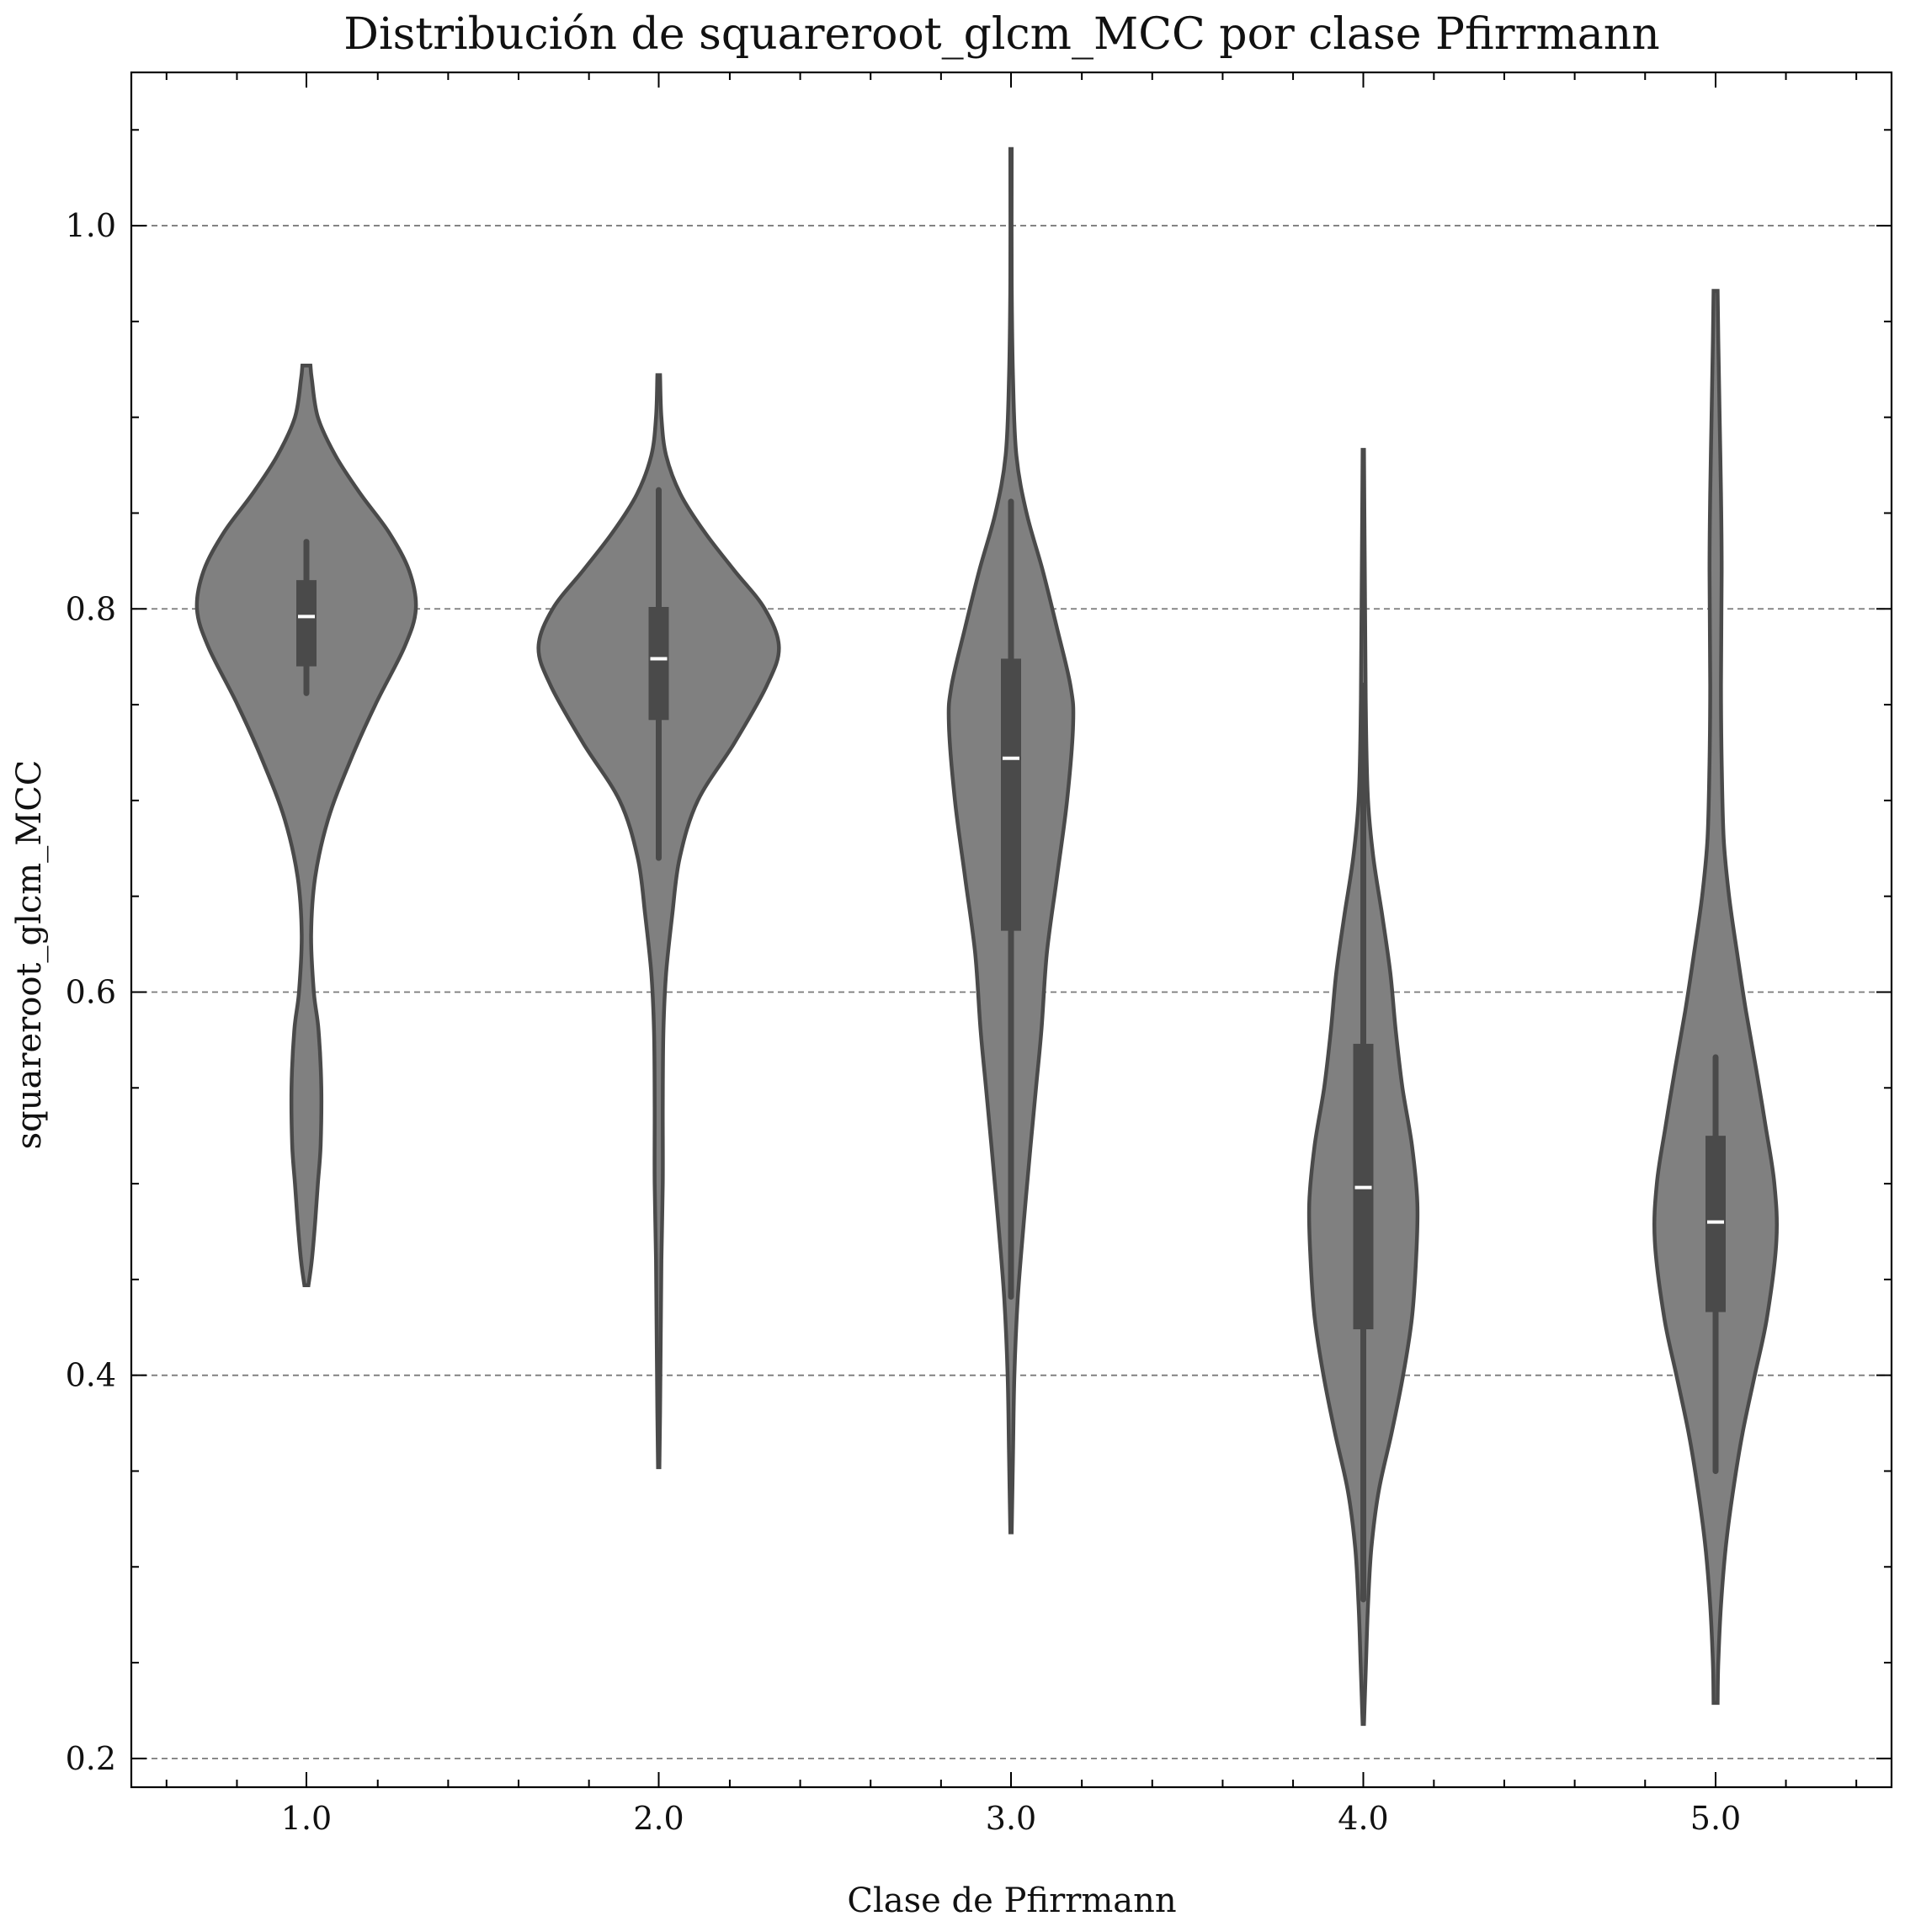 The height and width of the screenshot is (1932, 1905). I want to click on iqr-box-5.0, so click(1716, 1224).